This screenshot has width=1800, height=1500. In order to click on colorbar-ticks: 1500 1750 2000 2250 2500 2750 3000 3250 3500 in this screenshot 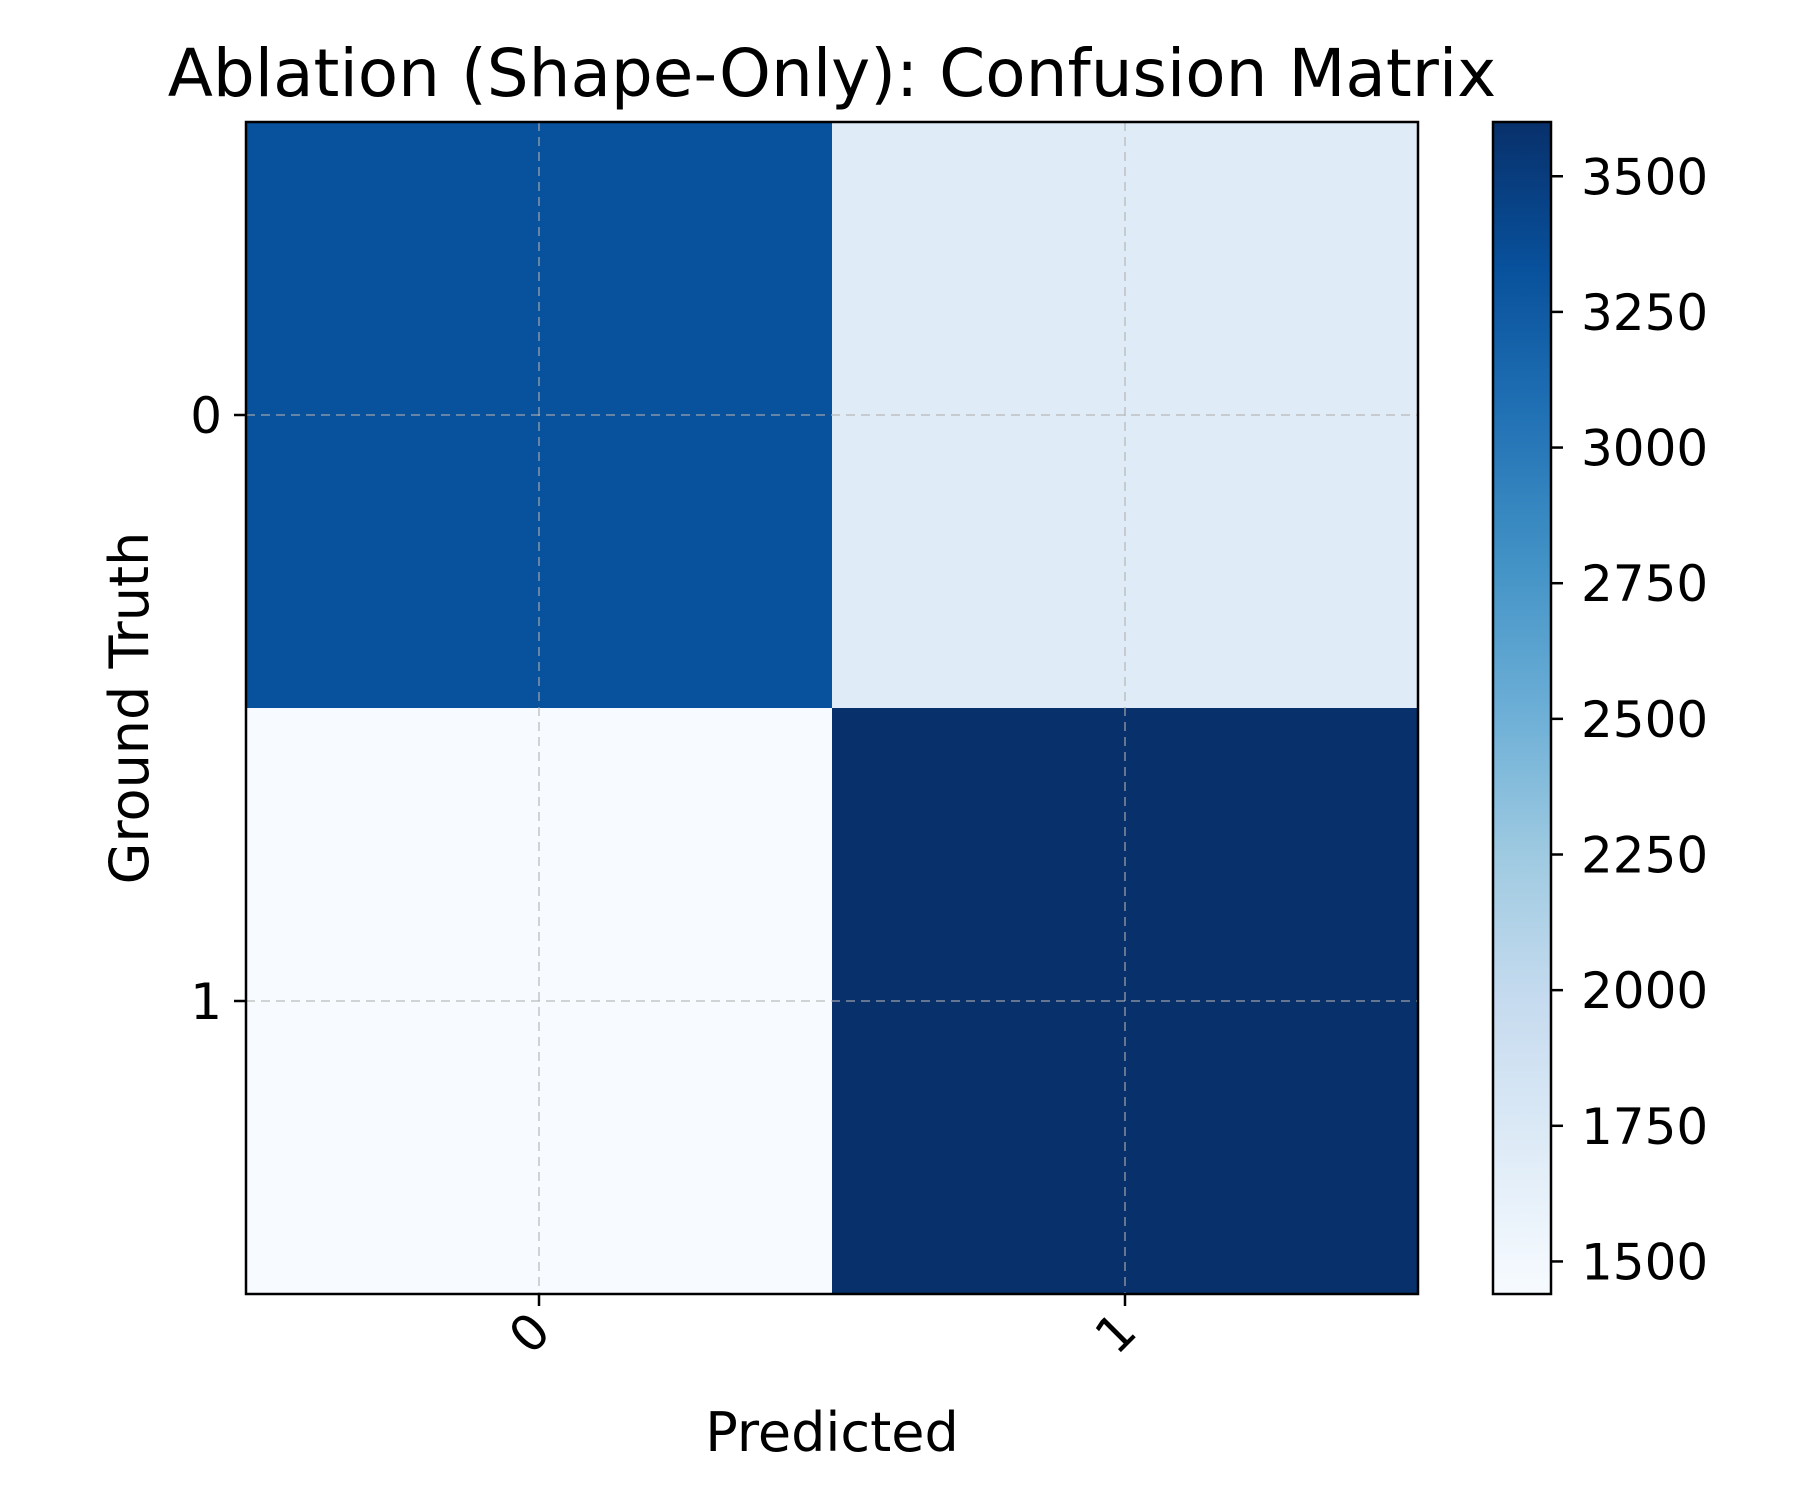, I will do `click(1629, 719)`.